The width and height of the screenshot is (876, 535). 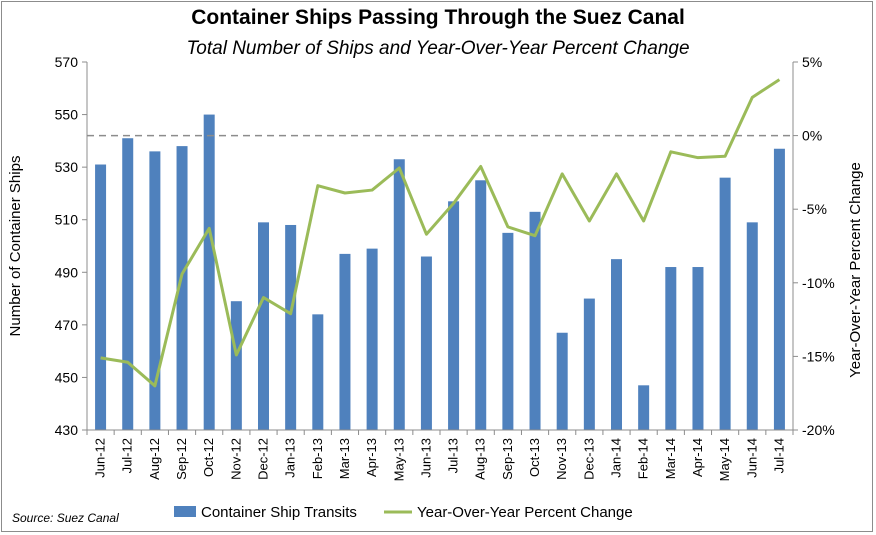 What do you see at coordinates (616, 458) in the screenshot?
I see `x-tick-label: Jan-14` at bounding box center [616, 458].